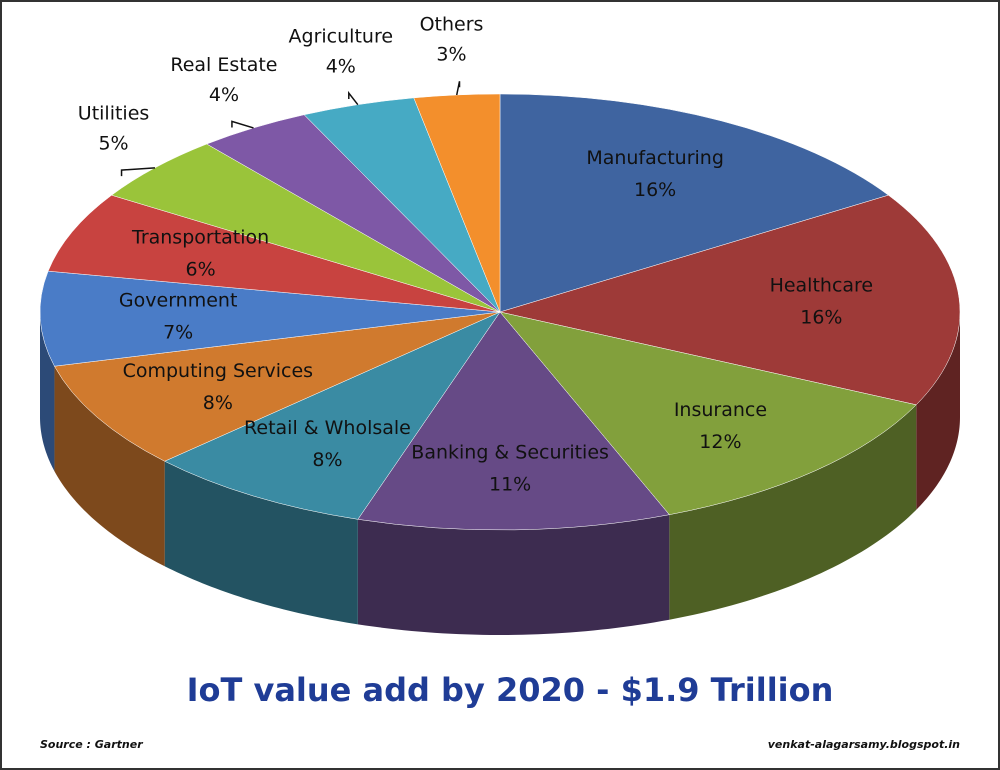 This screenshot has width=1000, height=770. I want to click on category-label: Computing Services, so click(218, 371).